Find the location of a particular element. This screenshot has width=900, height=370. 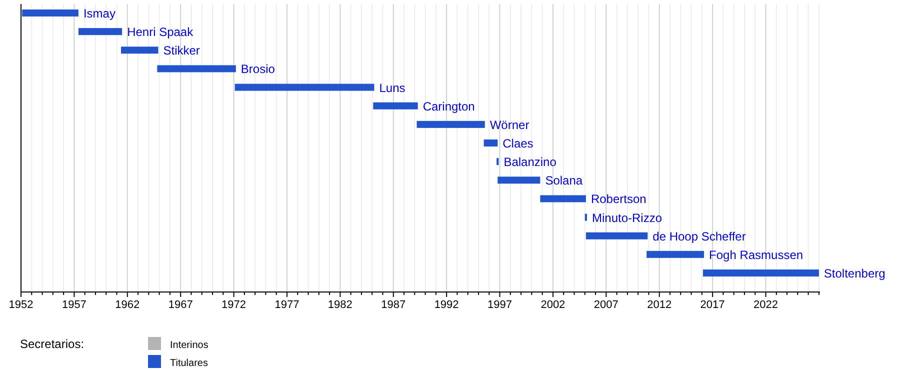

x-tick-label: 1972 is located at coordinates (234, 305).